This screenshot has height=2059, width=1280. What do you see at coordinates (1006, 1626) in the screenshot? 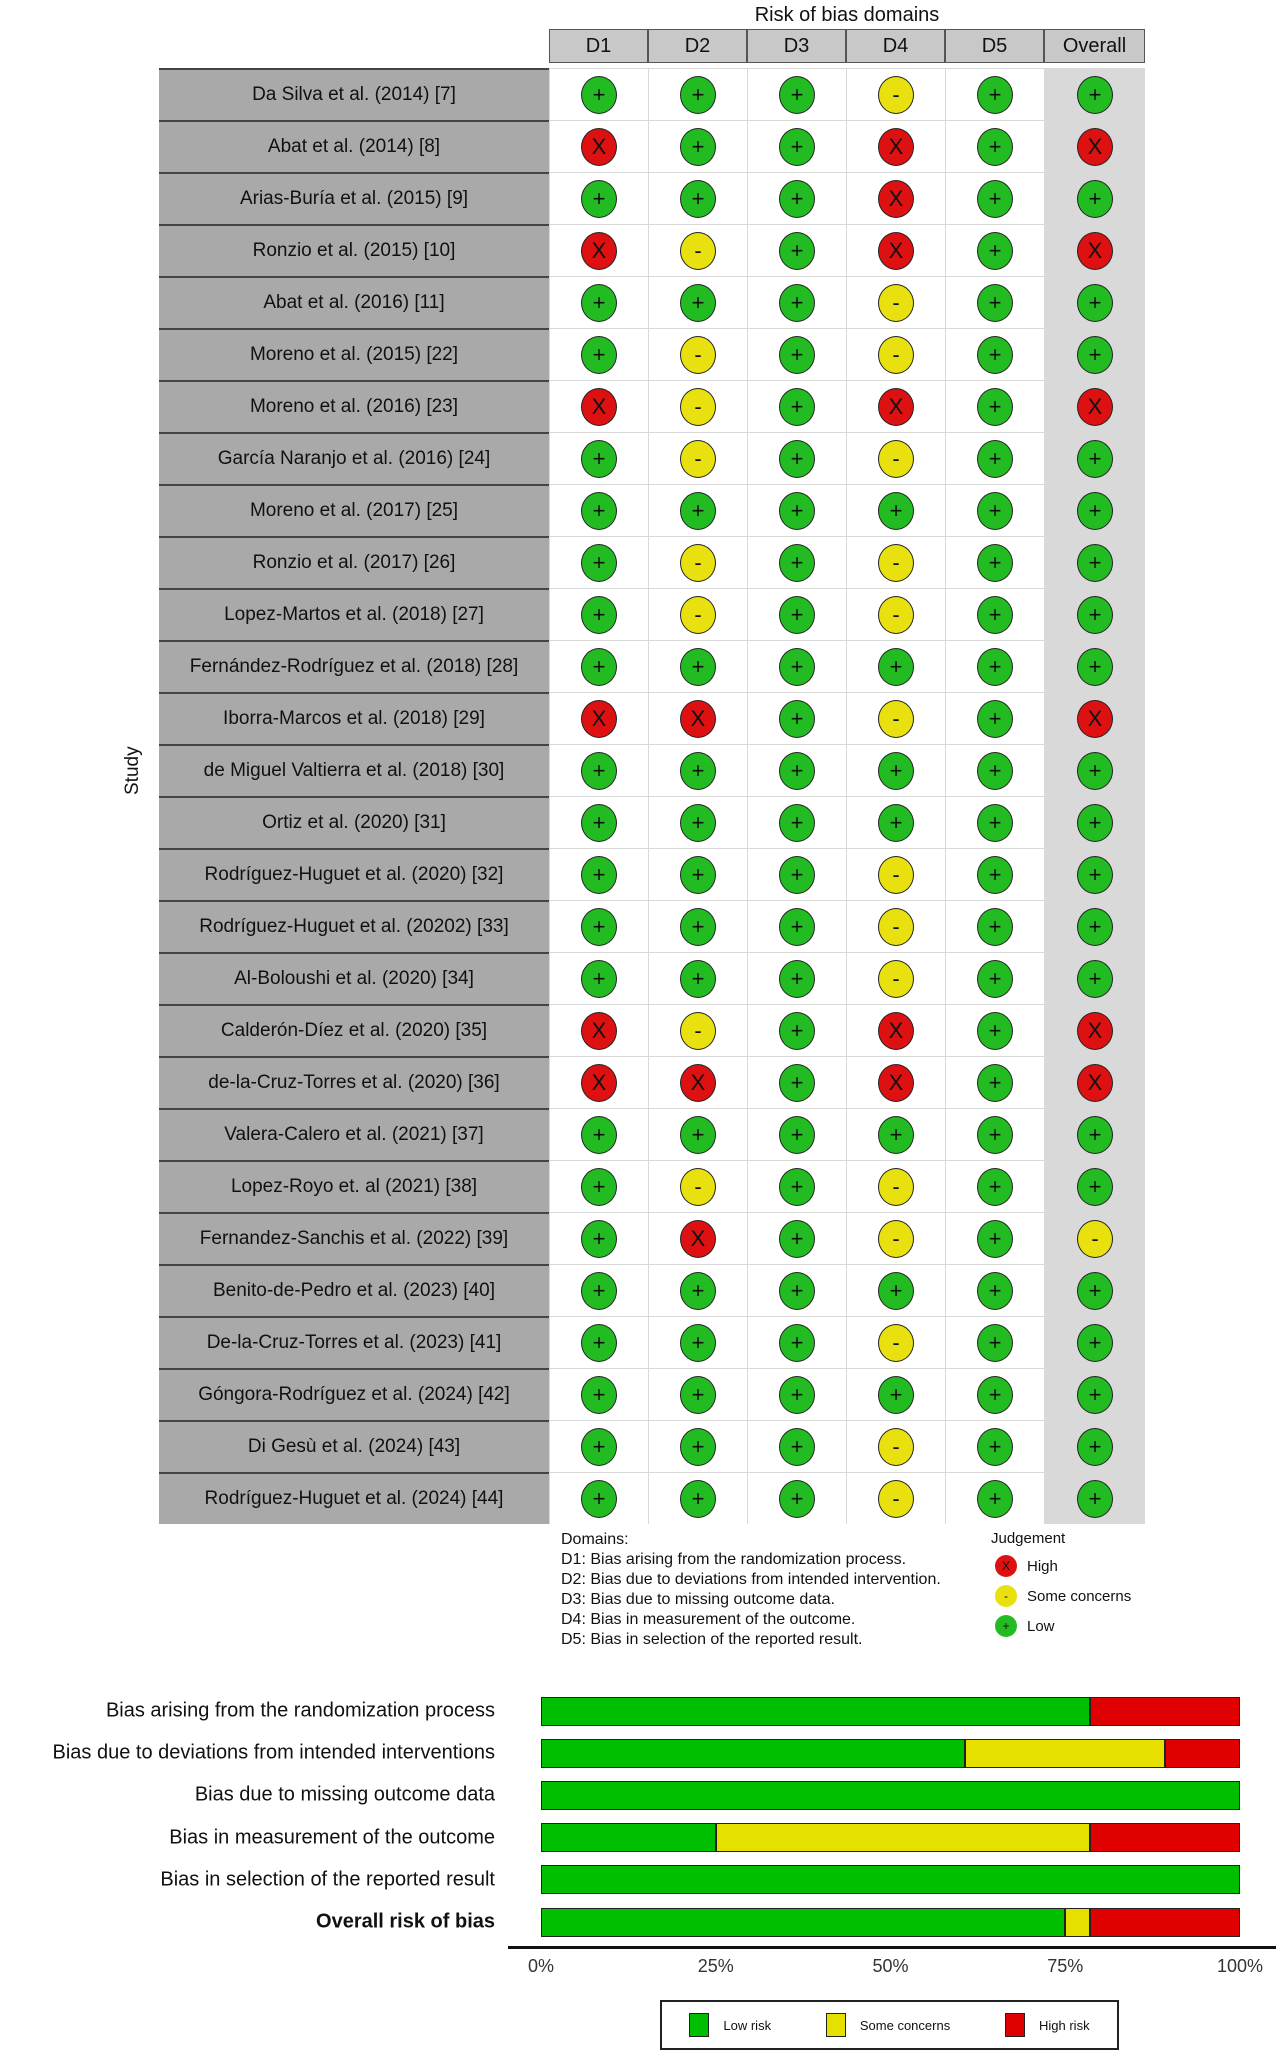
I see `low-circle-icon: +` at bounding box center [1006, 1626].